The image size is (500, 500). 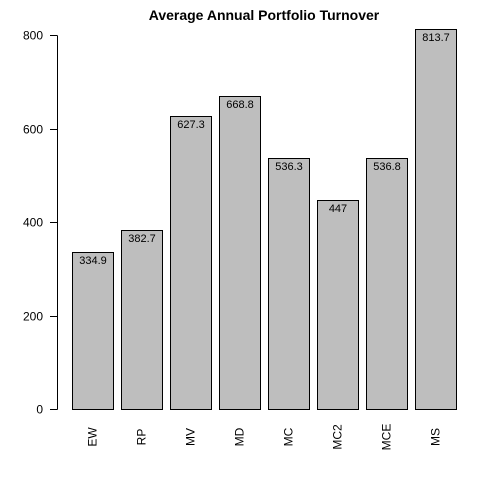 I want to click on bar-mce, so click(x=387, y=284).